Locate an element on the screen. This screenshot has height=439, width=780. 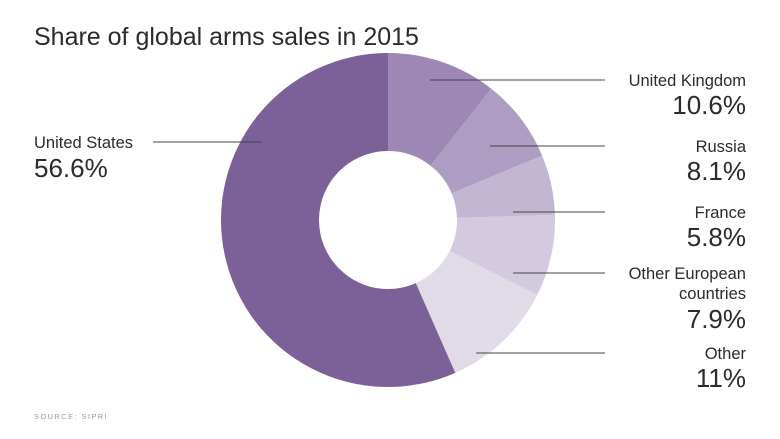
slice-label-other-european-countries-line2: countries is located at coordinates (712, 294).